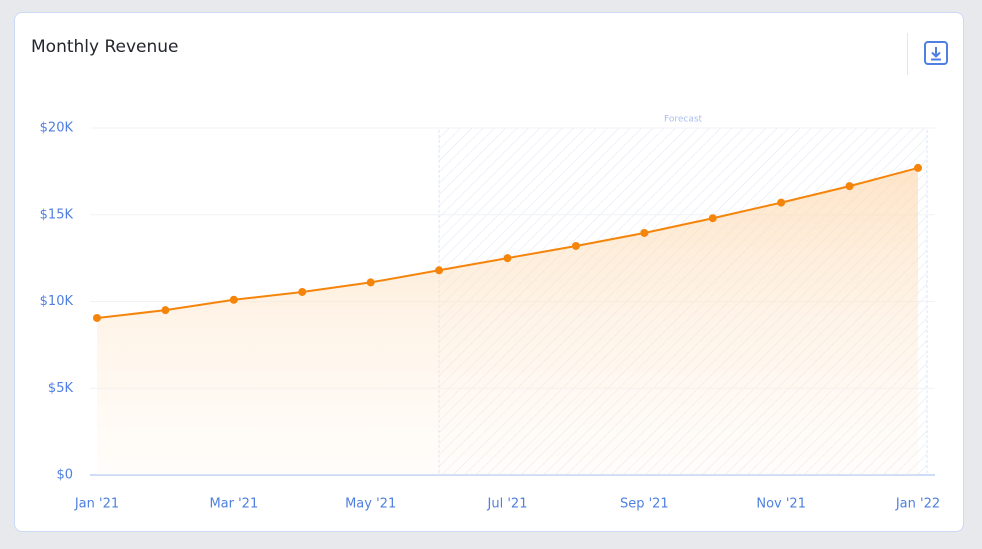 The width and height of the screenshot is (982, 549). What do you see at coordinates (64, 475) in the screenshot?
I see `y-tick-label: $0` at bounding box center [64, 475].